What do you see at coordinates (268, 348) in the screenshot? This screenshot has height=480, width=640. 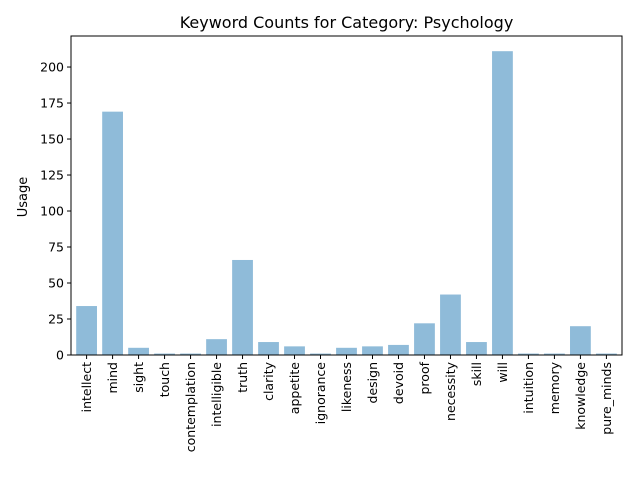 I see `bar-clarity` at bounding box center [268, 348].